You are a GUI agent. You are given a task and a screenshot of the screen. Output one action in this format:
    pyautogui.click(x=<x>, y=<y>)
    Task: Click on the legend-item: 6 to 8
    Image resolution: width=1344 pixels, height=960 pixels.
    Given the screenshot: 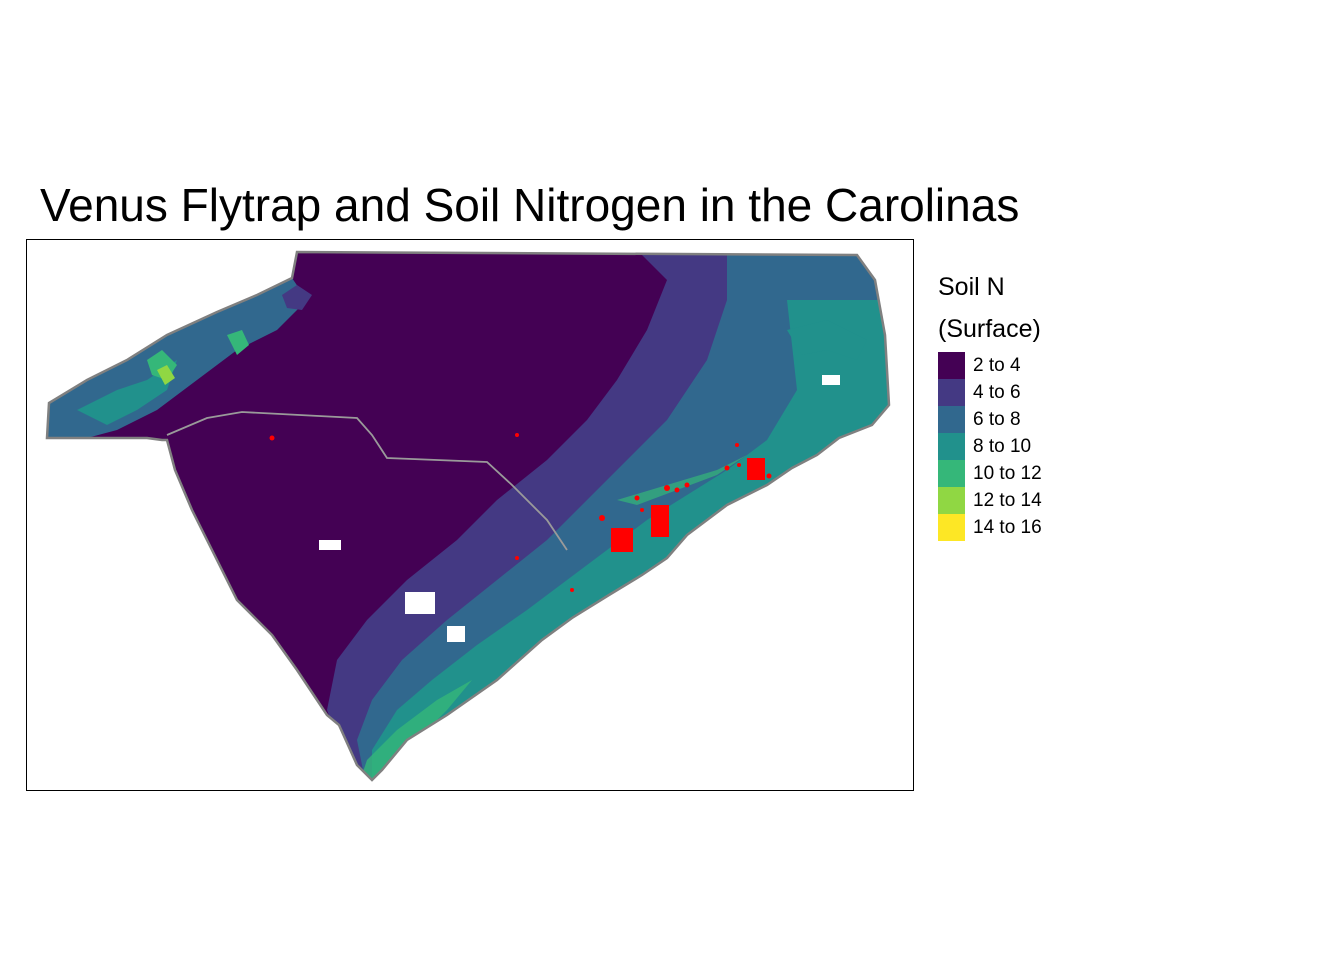 What is the action you would take?
    pyautogui.click(x=990, y=419)
    